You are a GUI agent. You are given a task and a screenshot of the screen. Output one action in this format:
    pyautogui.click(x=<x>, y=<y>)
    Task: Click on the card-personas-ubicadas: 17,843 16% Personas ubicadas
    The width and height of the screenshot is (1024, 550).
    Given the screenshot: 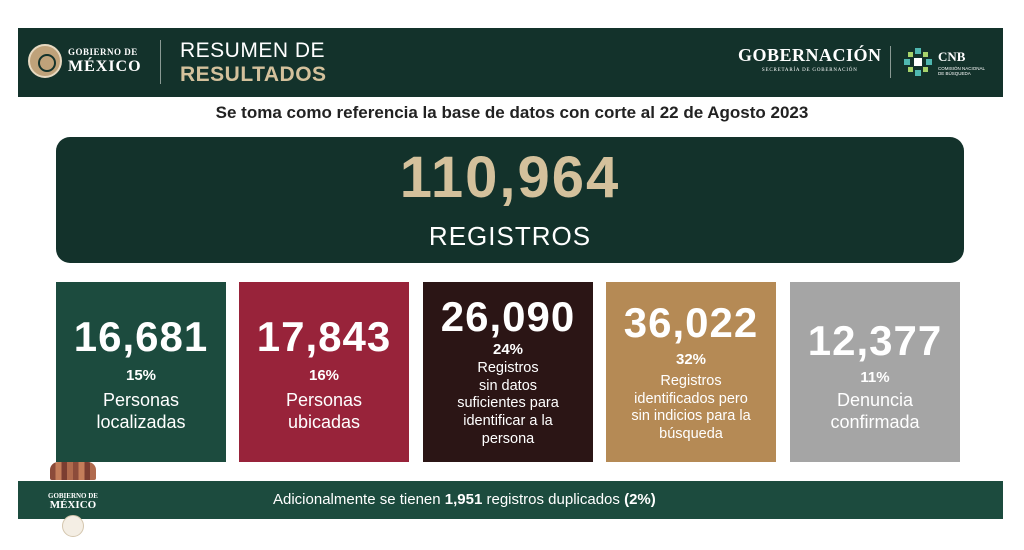 What is the action you would take?
    pyautogui.click(x=324, y=372)
    